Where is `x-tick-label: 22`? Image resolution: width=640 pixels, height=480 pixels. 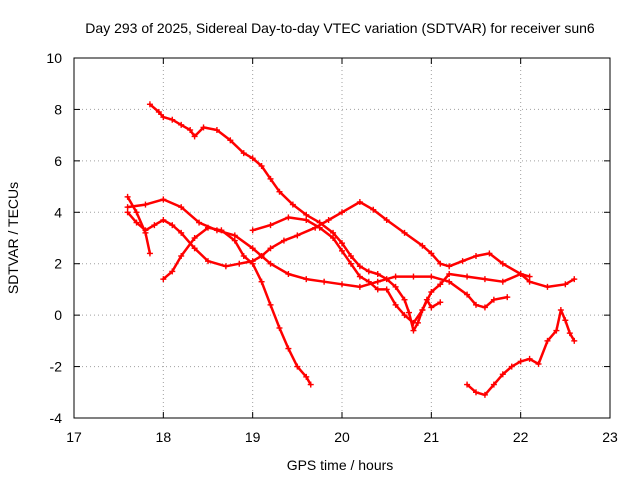
x-tick-label: 22 is located at coordinates (521, 437).